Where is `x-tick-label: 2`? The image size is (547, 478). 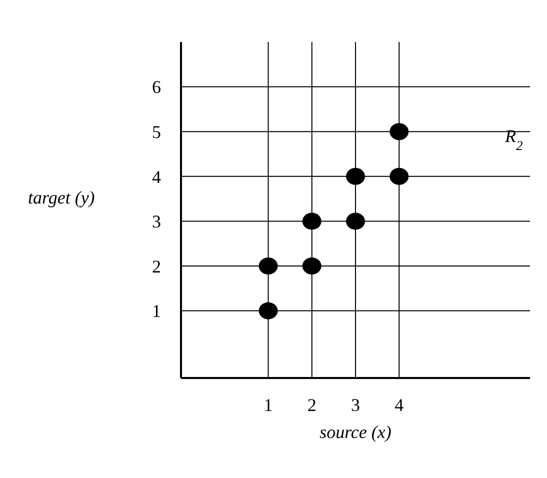
x-tick-label: 2 is located at coordinates (311, 404).